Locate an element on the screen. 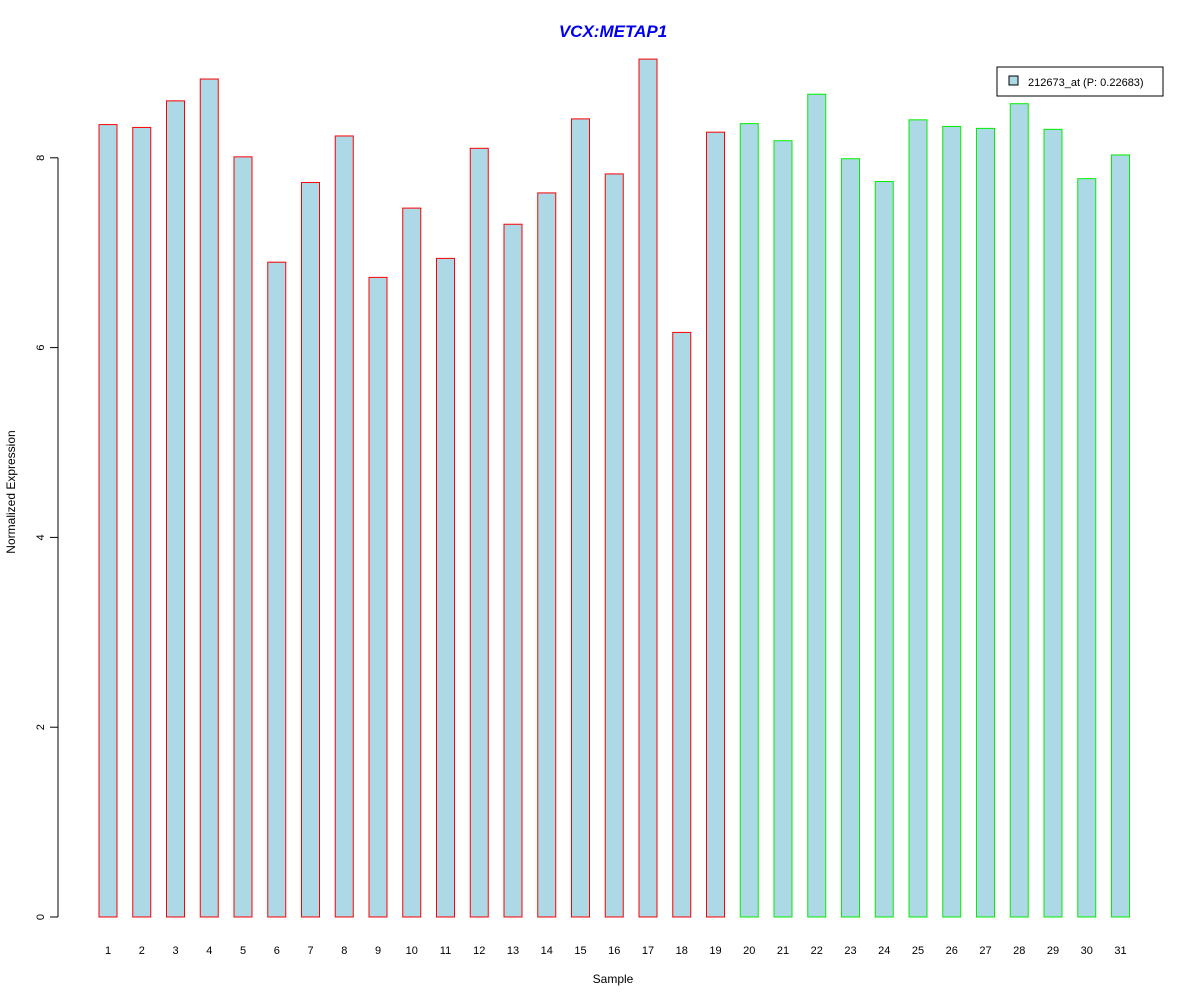 This screenshot has width=1200, height=1000. y-axis: 0 2 4 6 8 is located at coordinates (47, 537).